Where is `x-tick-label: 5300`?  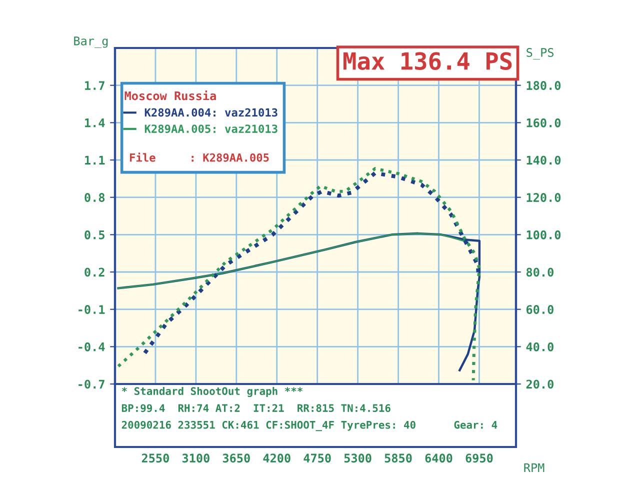
x-tick-label: 5300 is located at coordinates (358, 458).